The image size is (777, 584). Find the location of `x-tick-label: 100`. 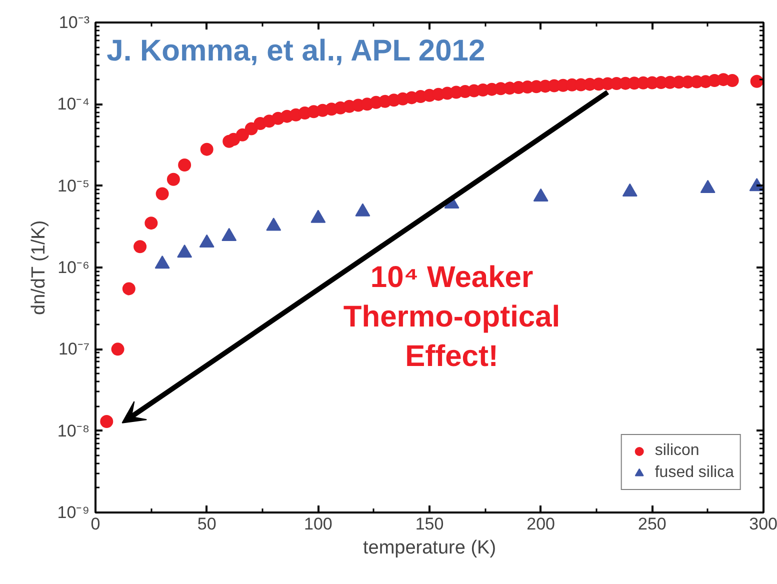

x-tick-label: 100 is located at coordinates (318, 524).